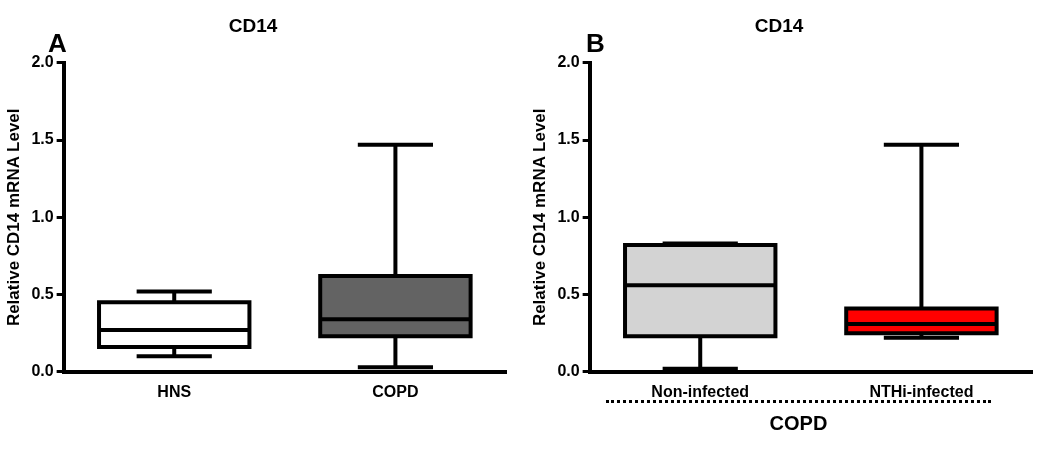 This screenshot has height=475, width=1052. I want to click on x-tick-label: Non-infected, so click(700, 391).